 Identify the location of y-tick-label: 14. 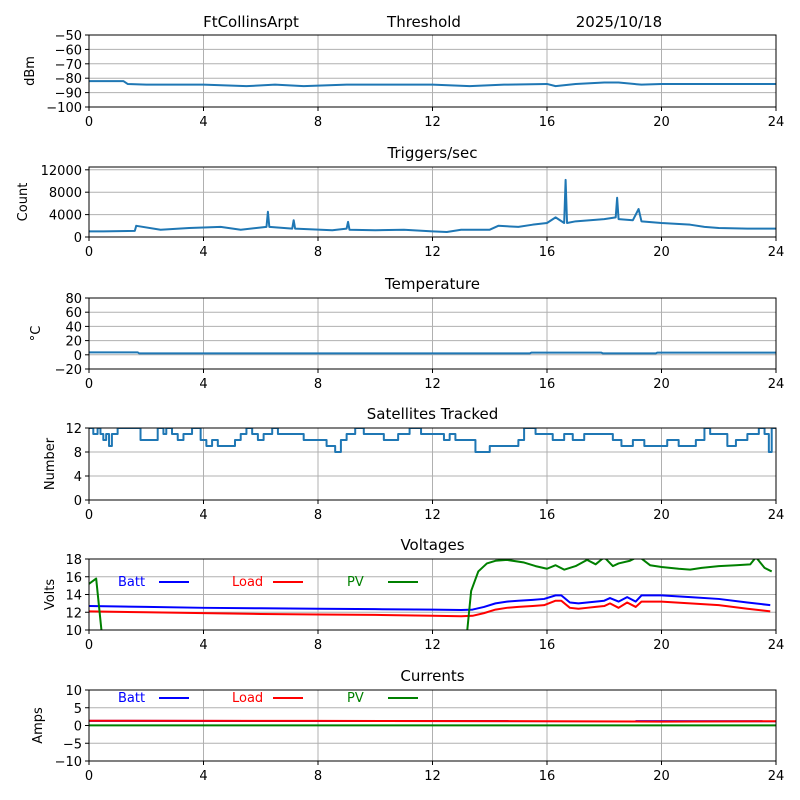
(73, 596).